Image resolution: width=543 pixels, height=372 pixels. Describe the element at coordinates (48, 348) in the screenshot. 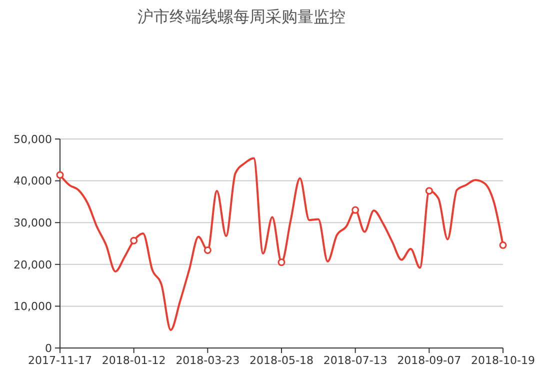

I see `y-tick-label: 0` at that location.